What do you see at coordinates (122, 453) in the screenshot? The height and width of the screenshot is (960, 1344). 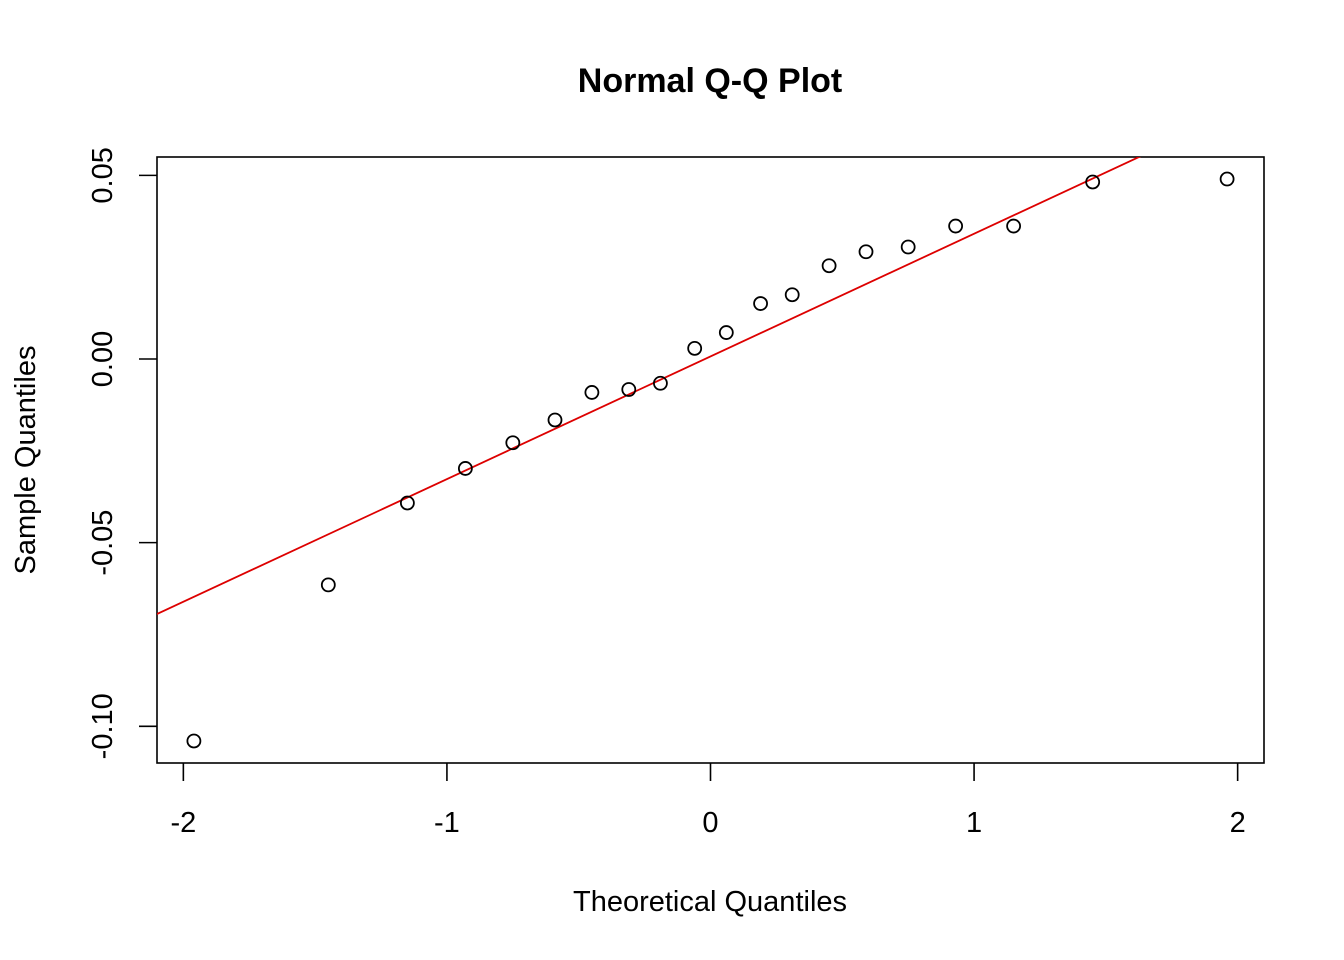 I see `y-axis: -0.10 -0.05 0.00 0.05` at bounding box center [122, 453].